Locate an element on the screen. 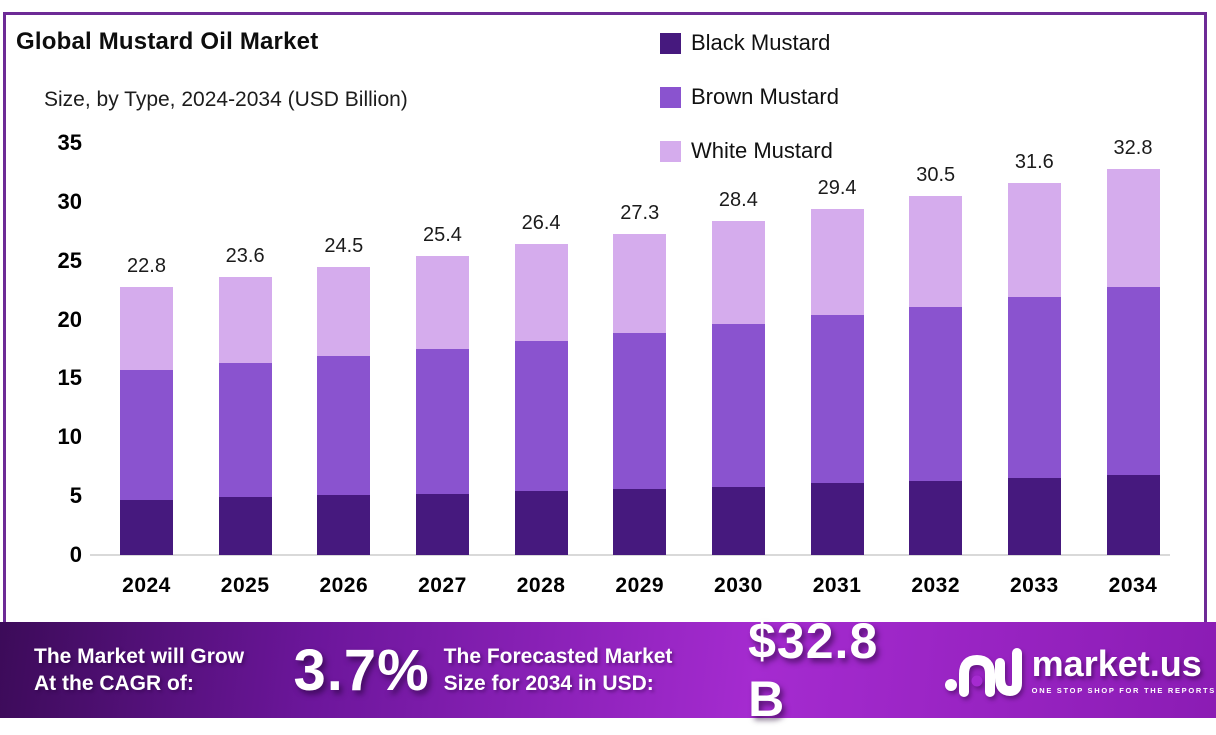 This screenshot has width=1216, height=735. legend-item-black-mustard: Black Mustard is located at coordinates (801, 43).